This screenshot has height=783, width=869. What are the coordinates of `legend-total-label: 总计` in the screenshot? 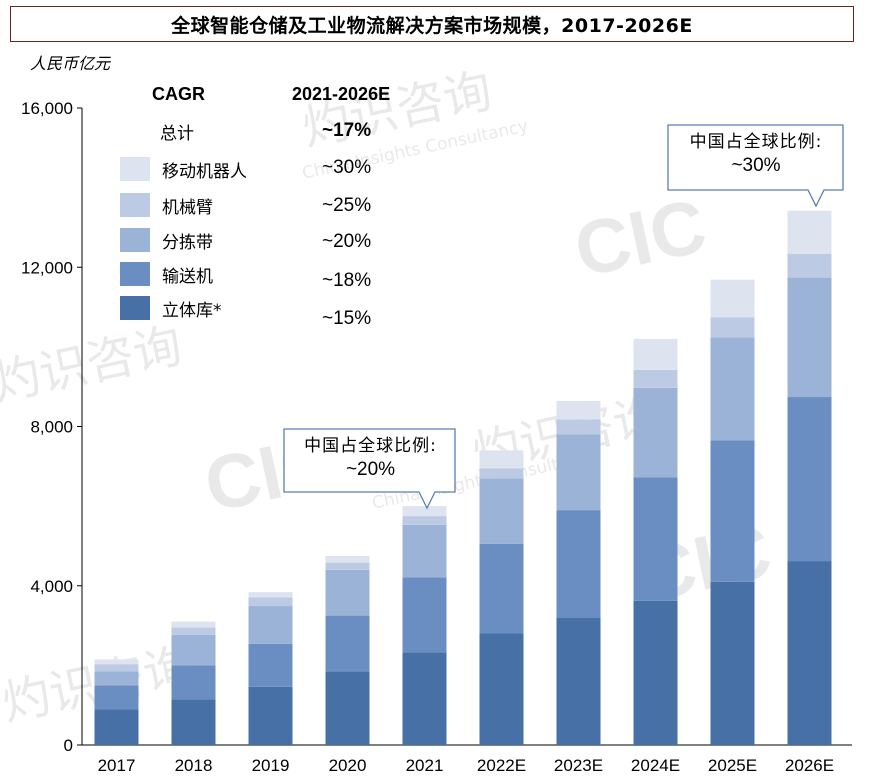 It's located at (177, 133).